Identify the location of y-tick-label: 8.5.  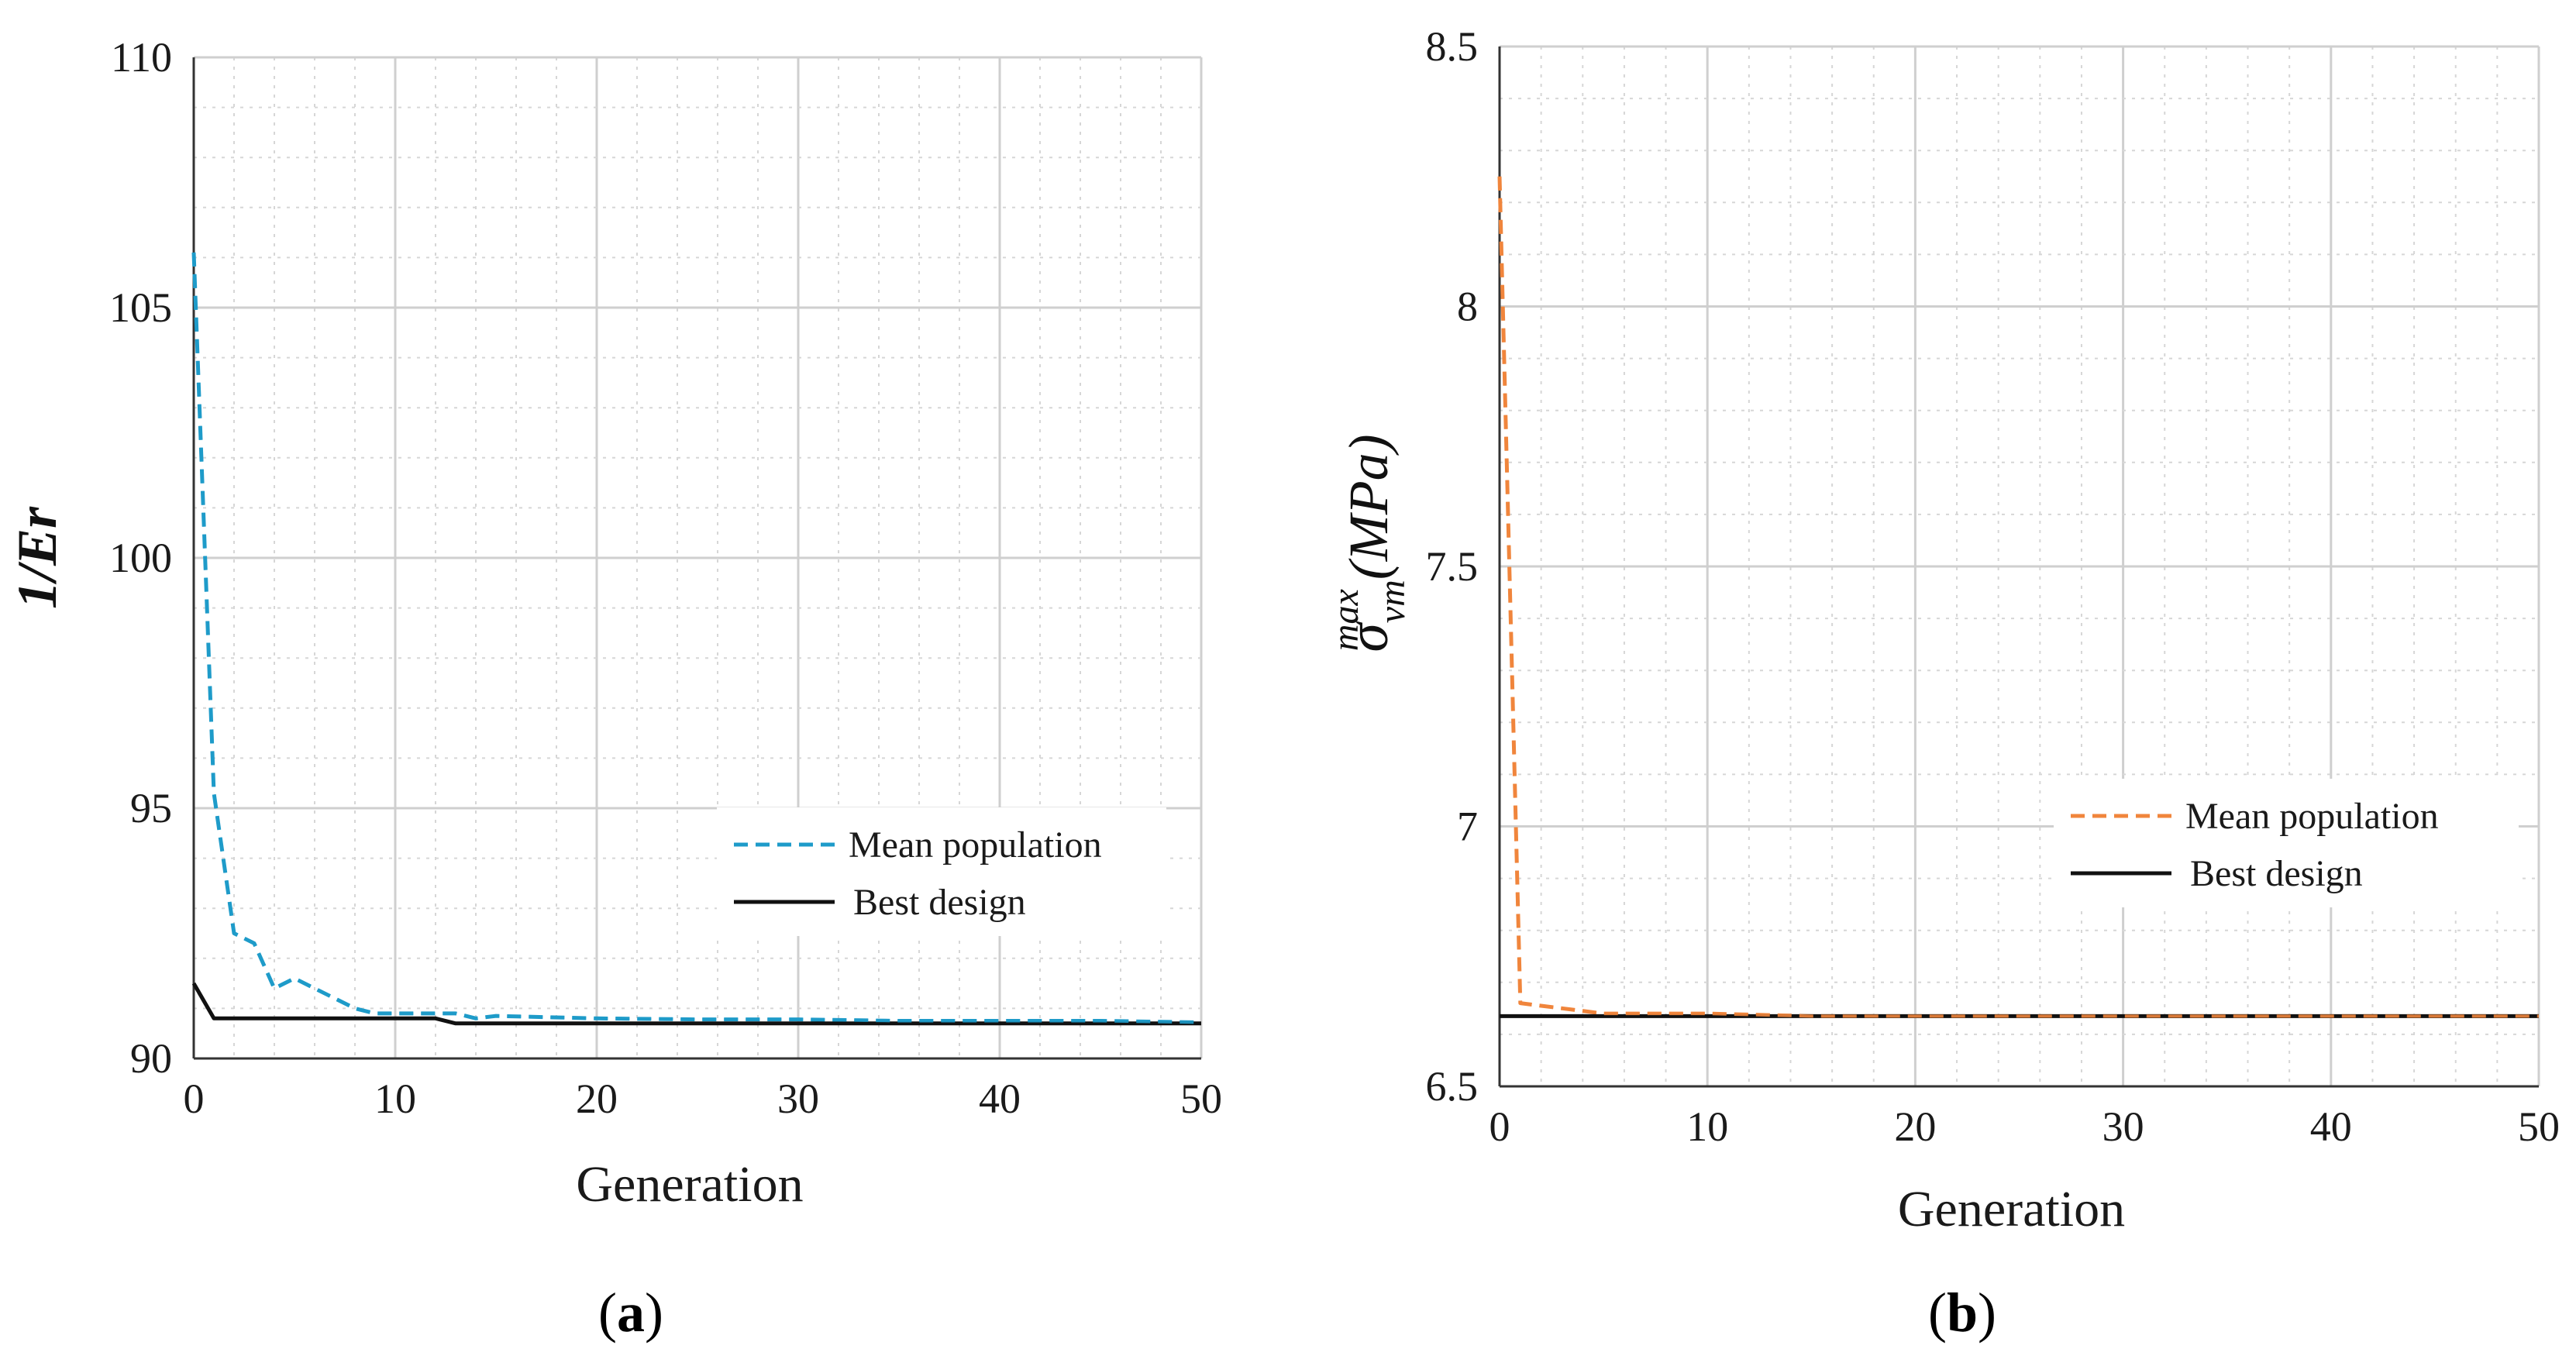
(1452, 47).